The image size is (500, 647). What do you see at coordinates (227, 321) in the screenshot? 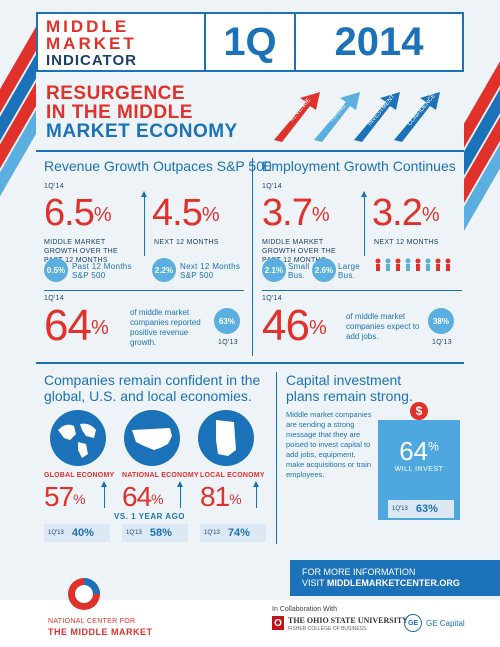
I see `revenue-prev-badge: 63%` at bounding box center [227, 321].